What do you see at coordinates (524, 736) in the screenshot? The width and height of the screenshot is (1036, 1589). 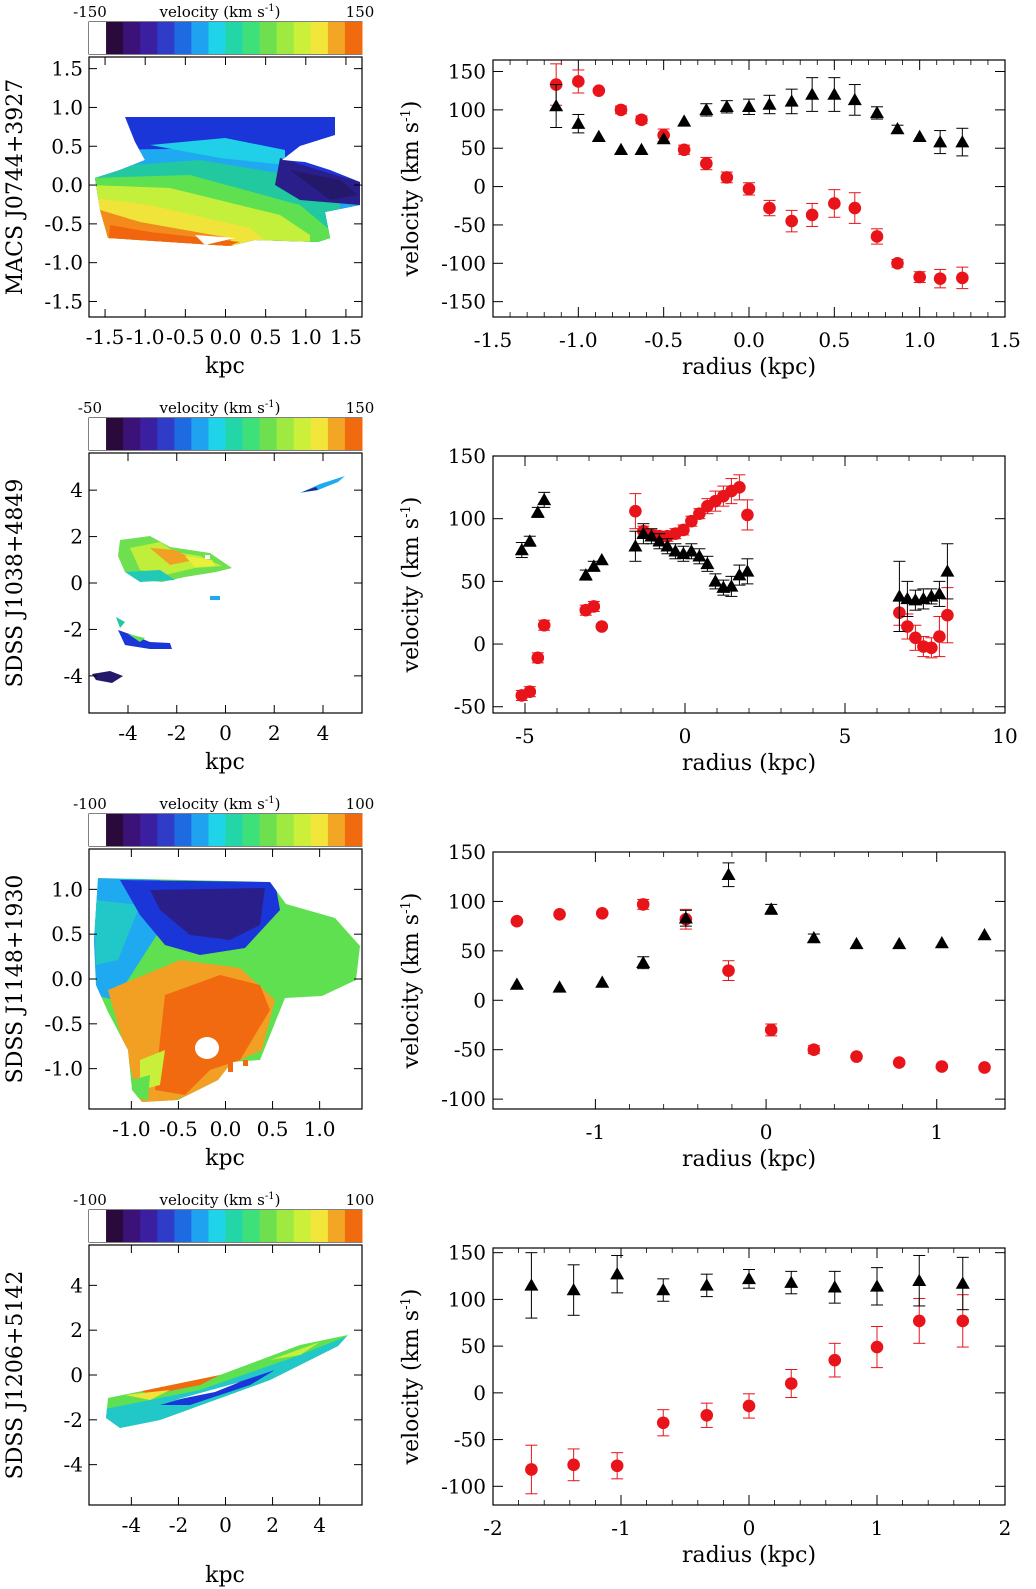 I see `x-tick-label: -5` at bounding box center [524, 736].